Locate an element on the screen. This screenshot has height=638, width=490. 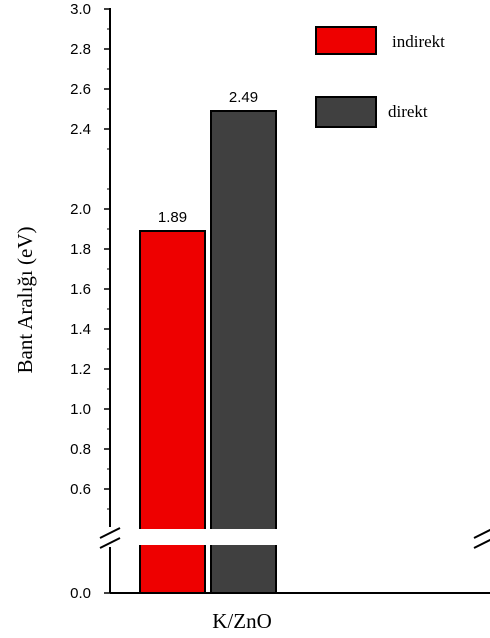
y-tick-label: 0.0 is located at coordinates (80, 593).